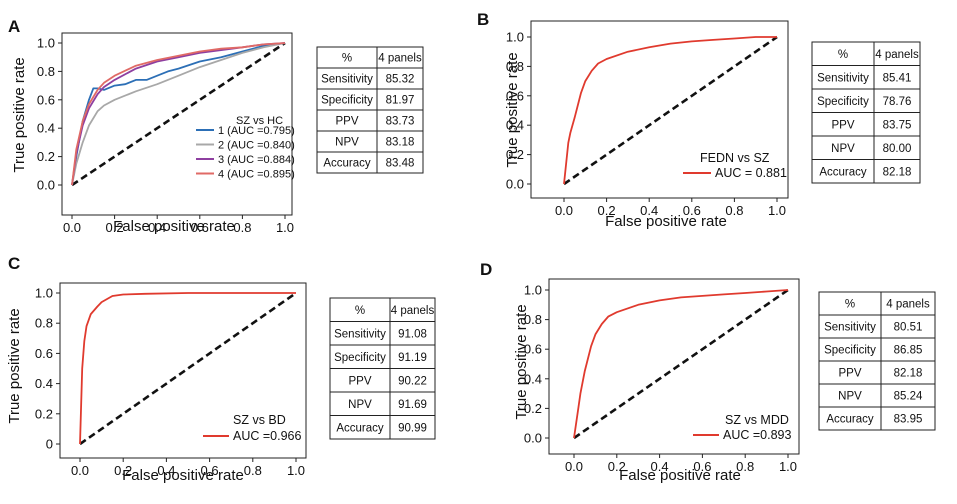 The width and height of the screenshot is (957, 504). What do you see at coordinates (412, 334) in the screenshot?
I see `table-value: 91.08` at bounding box center [412, 334].